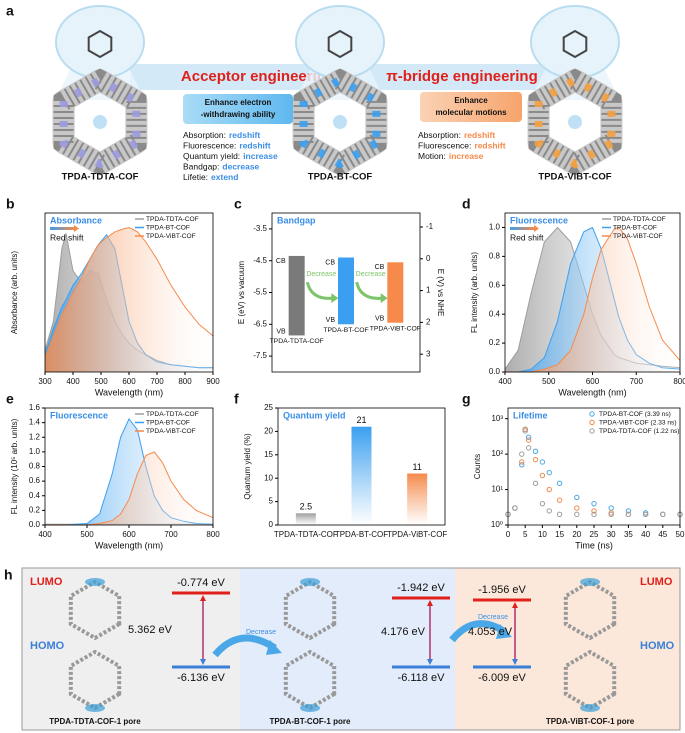 The width and height of the screenshot is (685, 733). I want to click on lumo-label: LUMO, so click(656, 582).